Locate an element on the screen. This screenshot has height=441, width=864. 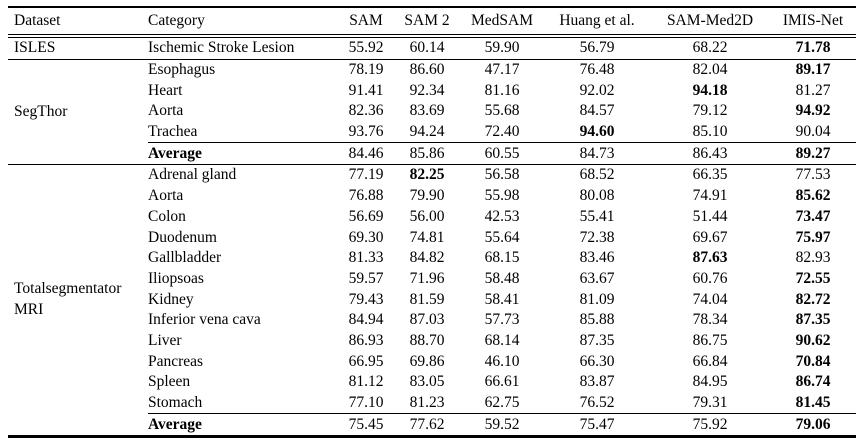
value-cell: 76.52 is located at coordinates (597, 403).